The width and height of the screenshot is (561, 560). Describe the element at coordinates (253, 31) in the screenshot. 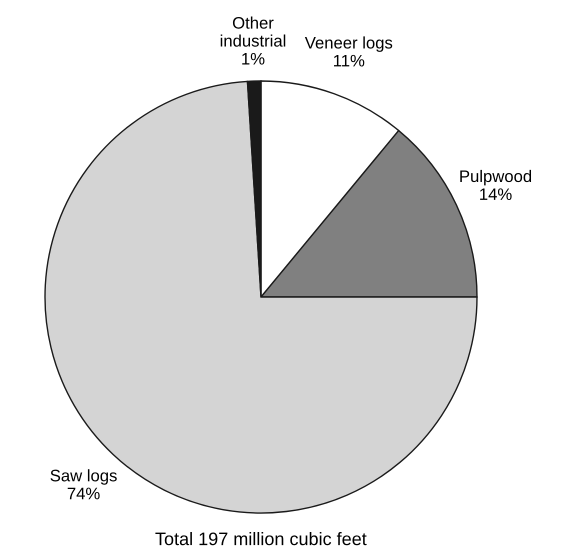

I see `slice-label: Other industrial` at that location.